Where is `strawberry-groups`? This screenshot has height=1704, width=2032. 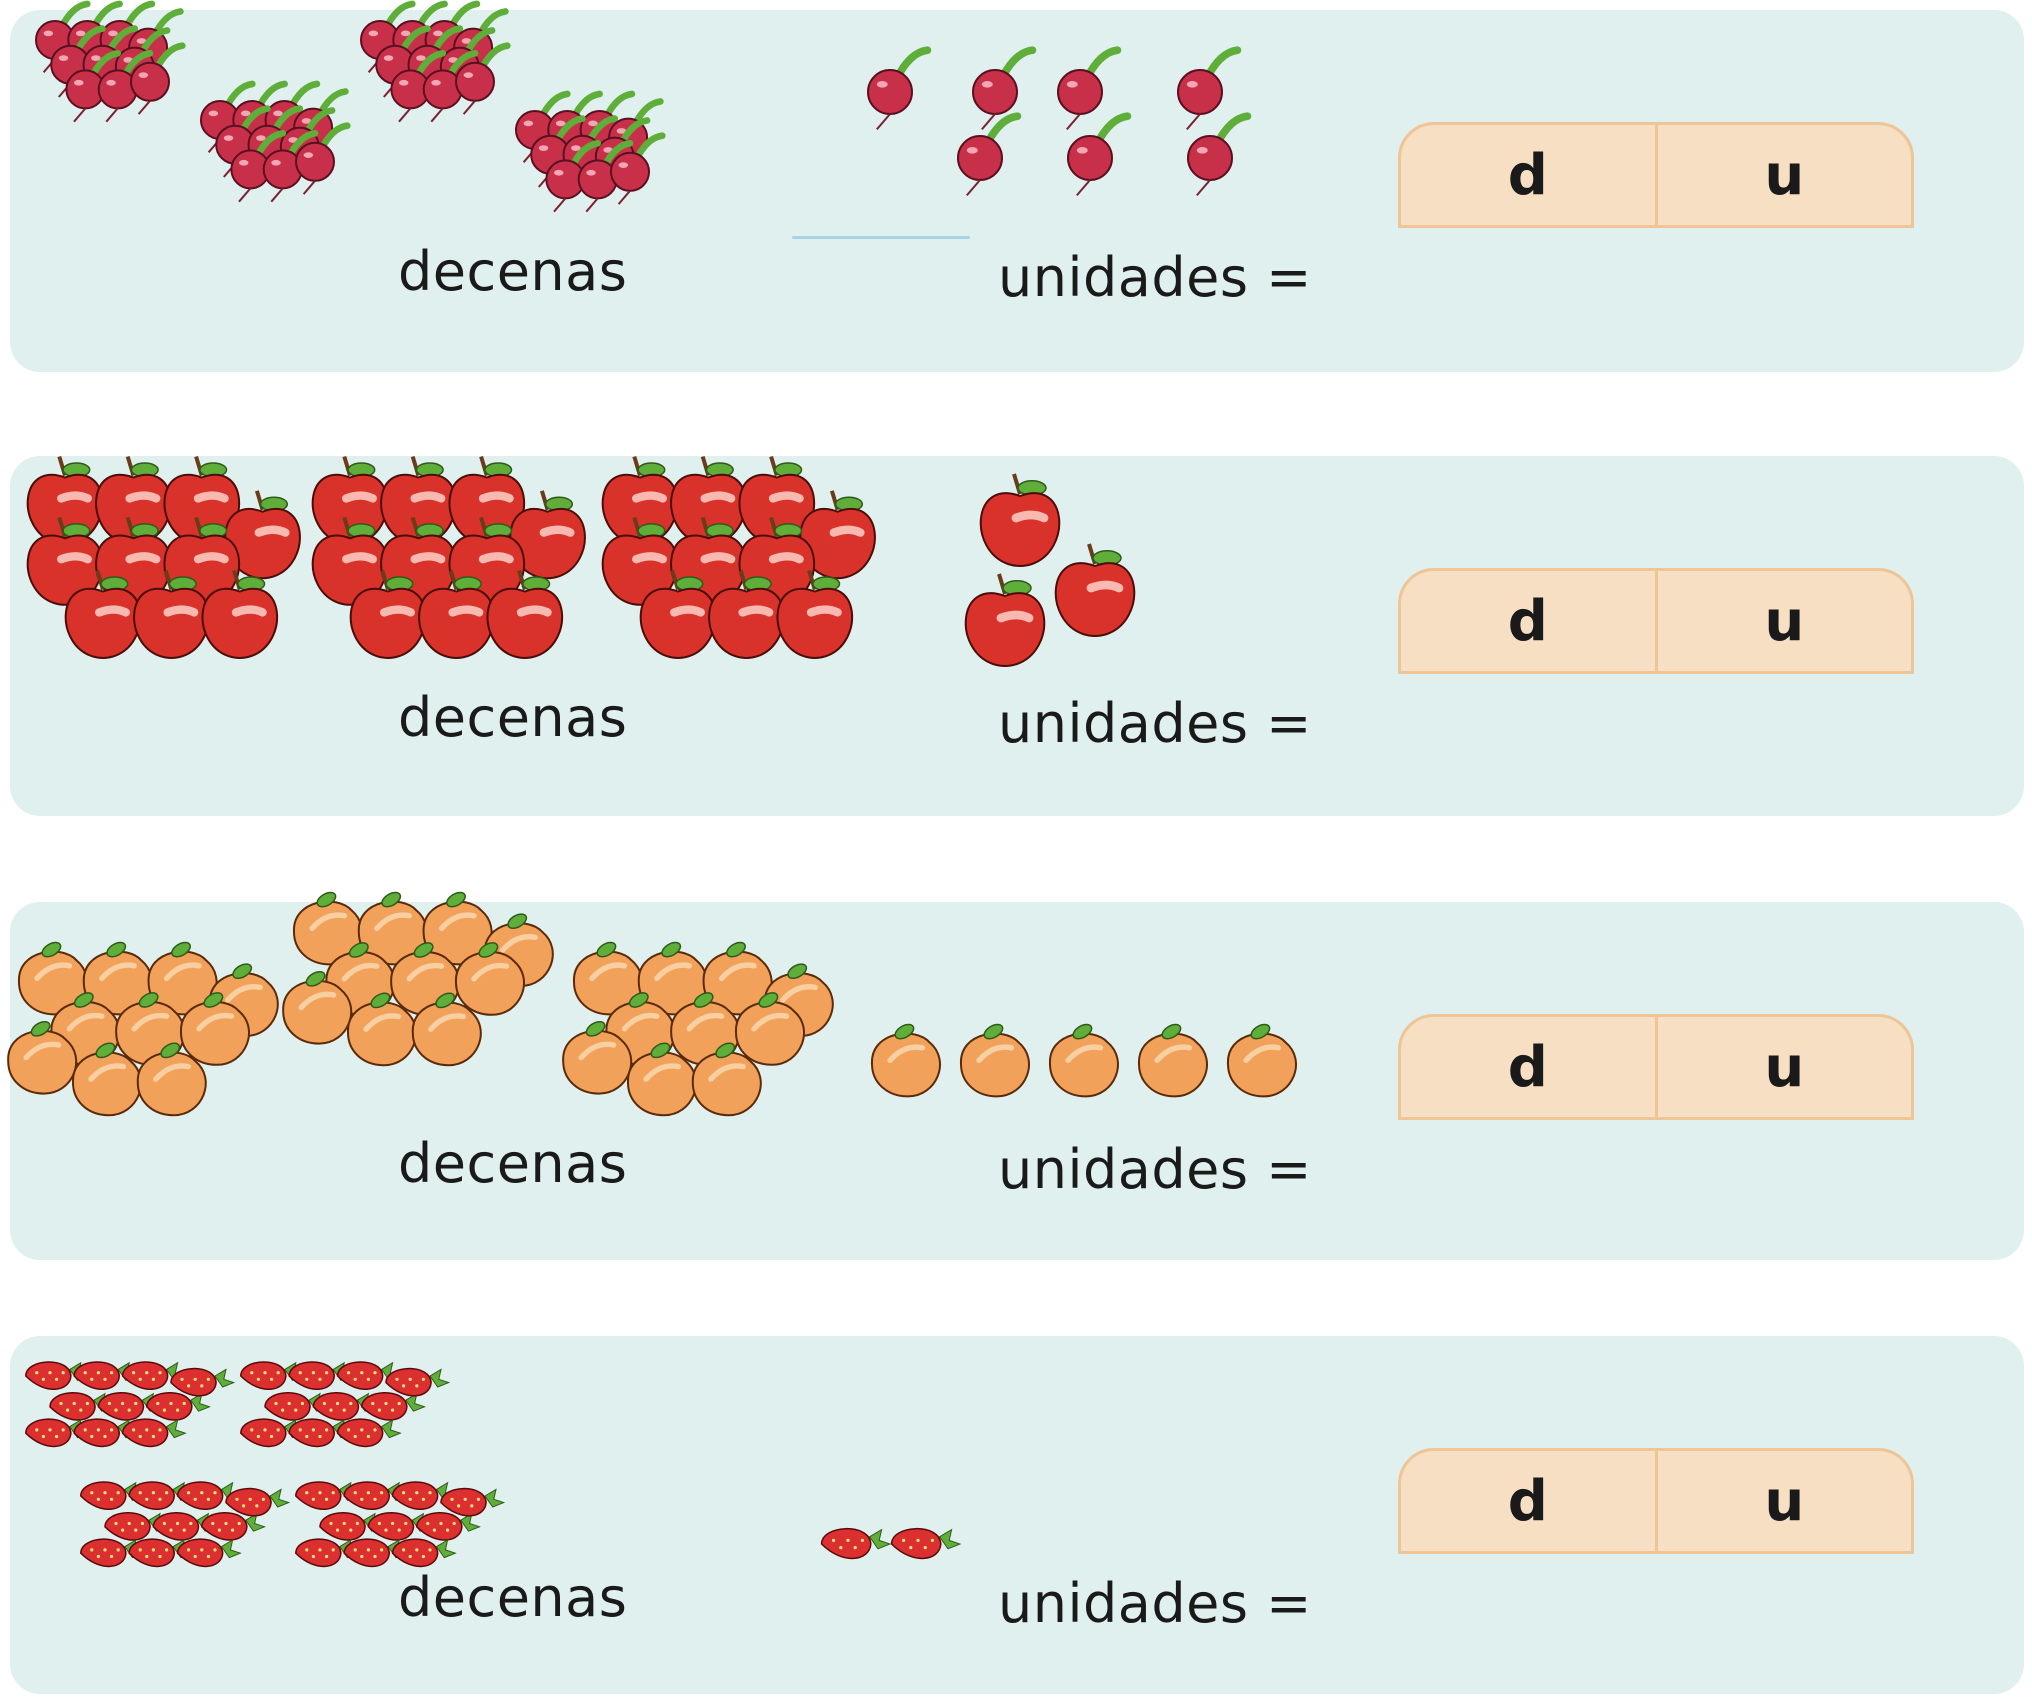
strawberry-groups is located at coordinates (493, 1464).